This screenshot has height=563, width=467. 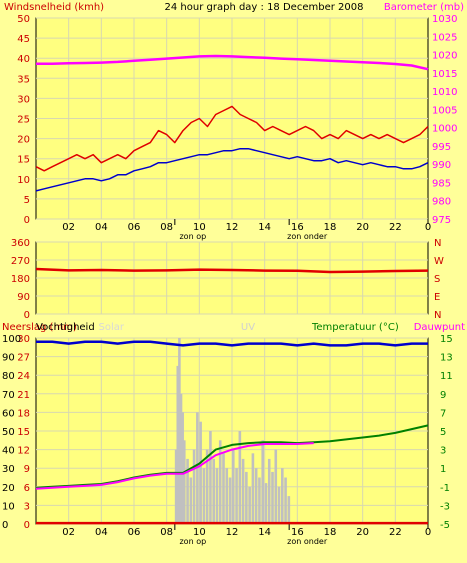 What do you see at coordinates (166, 532) in the screenshot?
I see `x-tick-label: 08` at bounding box center [166, 532].